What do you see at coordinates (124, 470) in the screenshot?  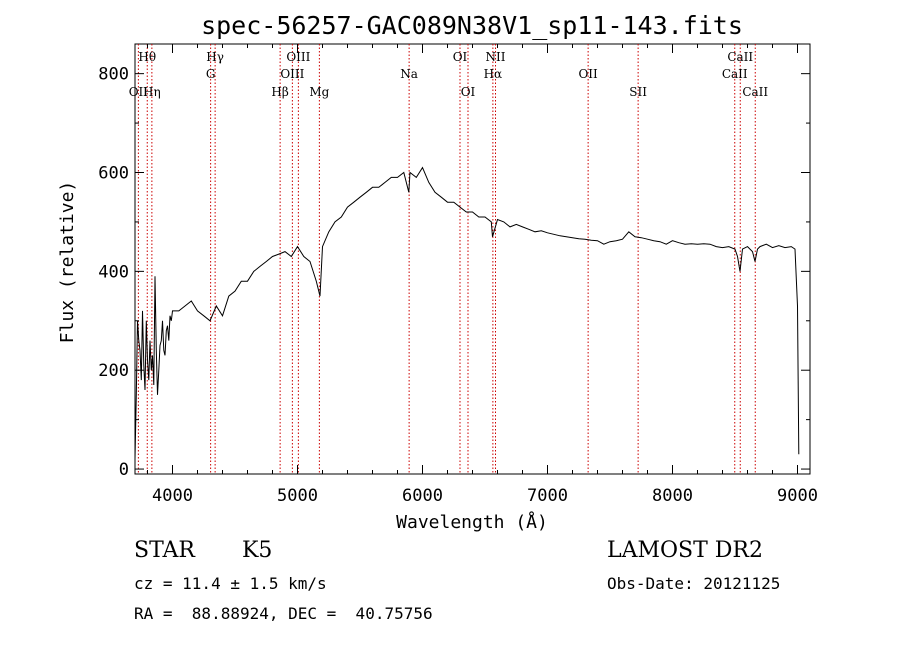 I see `y-tick-label-0: 0` at bounding box center [124, 470].